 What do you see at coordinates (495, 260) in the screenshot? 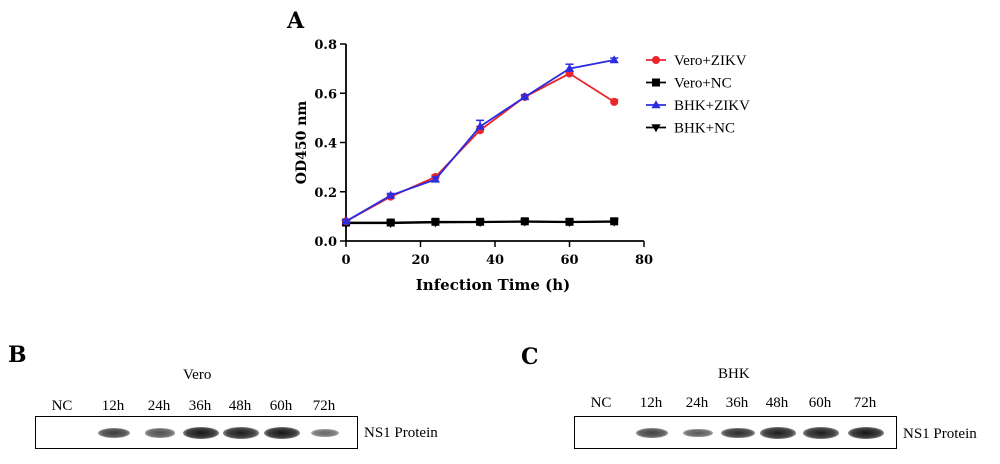
I see `x-tick-label: 40` at bounding box center [495, 260].